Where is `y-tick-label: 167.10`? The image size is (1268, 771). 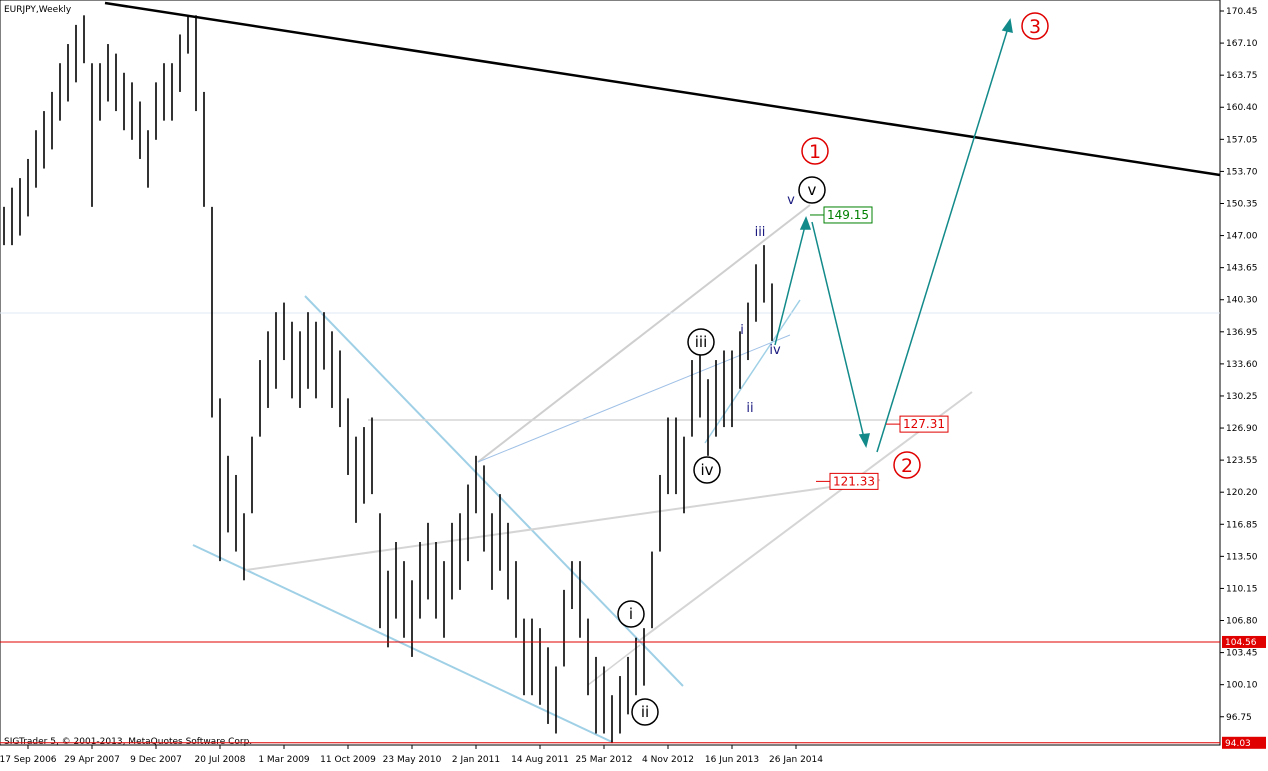
y-tick-label: 167.10 is located at coordinates (1242, 44).